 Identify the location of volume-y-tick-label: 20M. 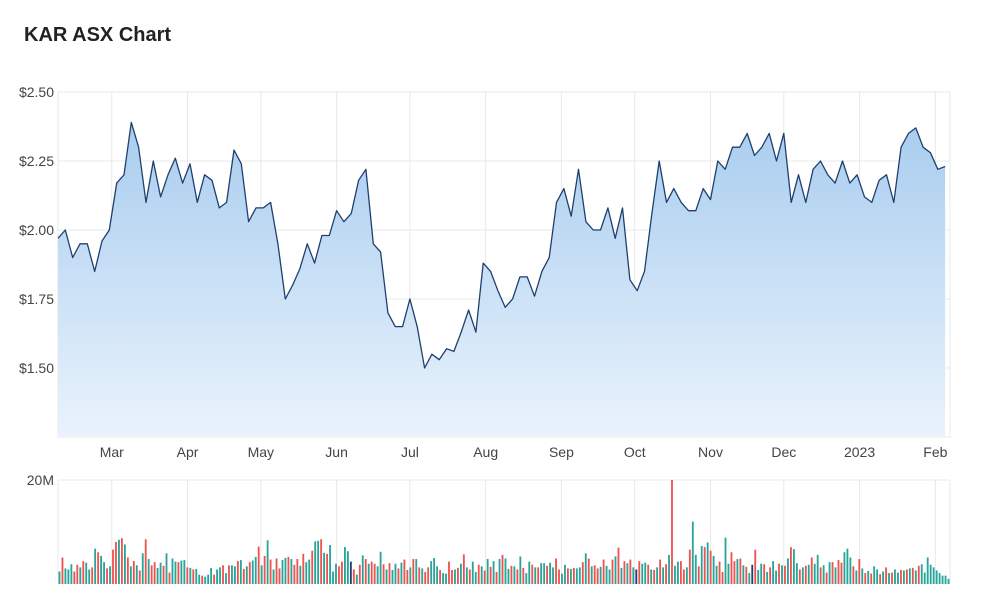
(40, 480).